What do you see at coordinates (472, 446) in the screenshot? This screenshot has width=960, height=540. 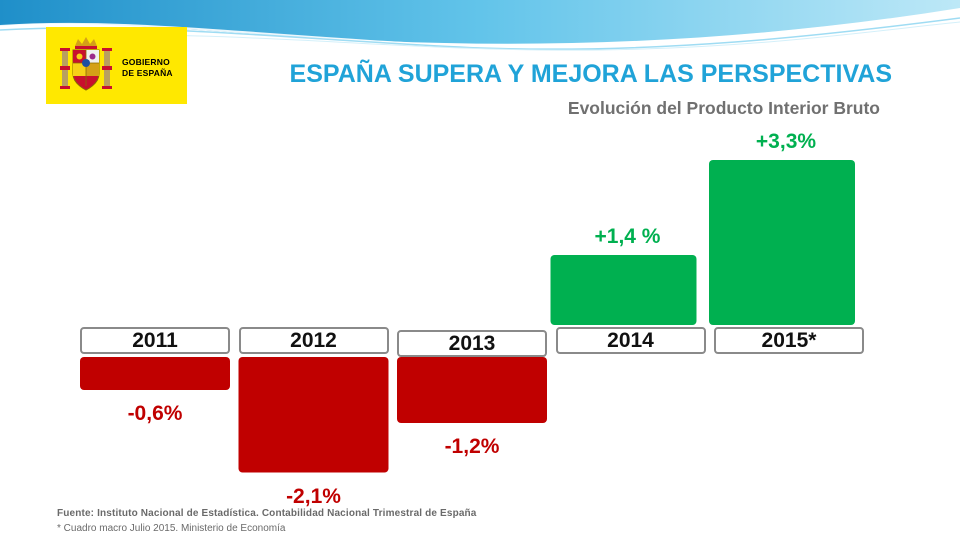 I see `value-label-2013: -1,2%` at bounding box center [472, 446].